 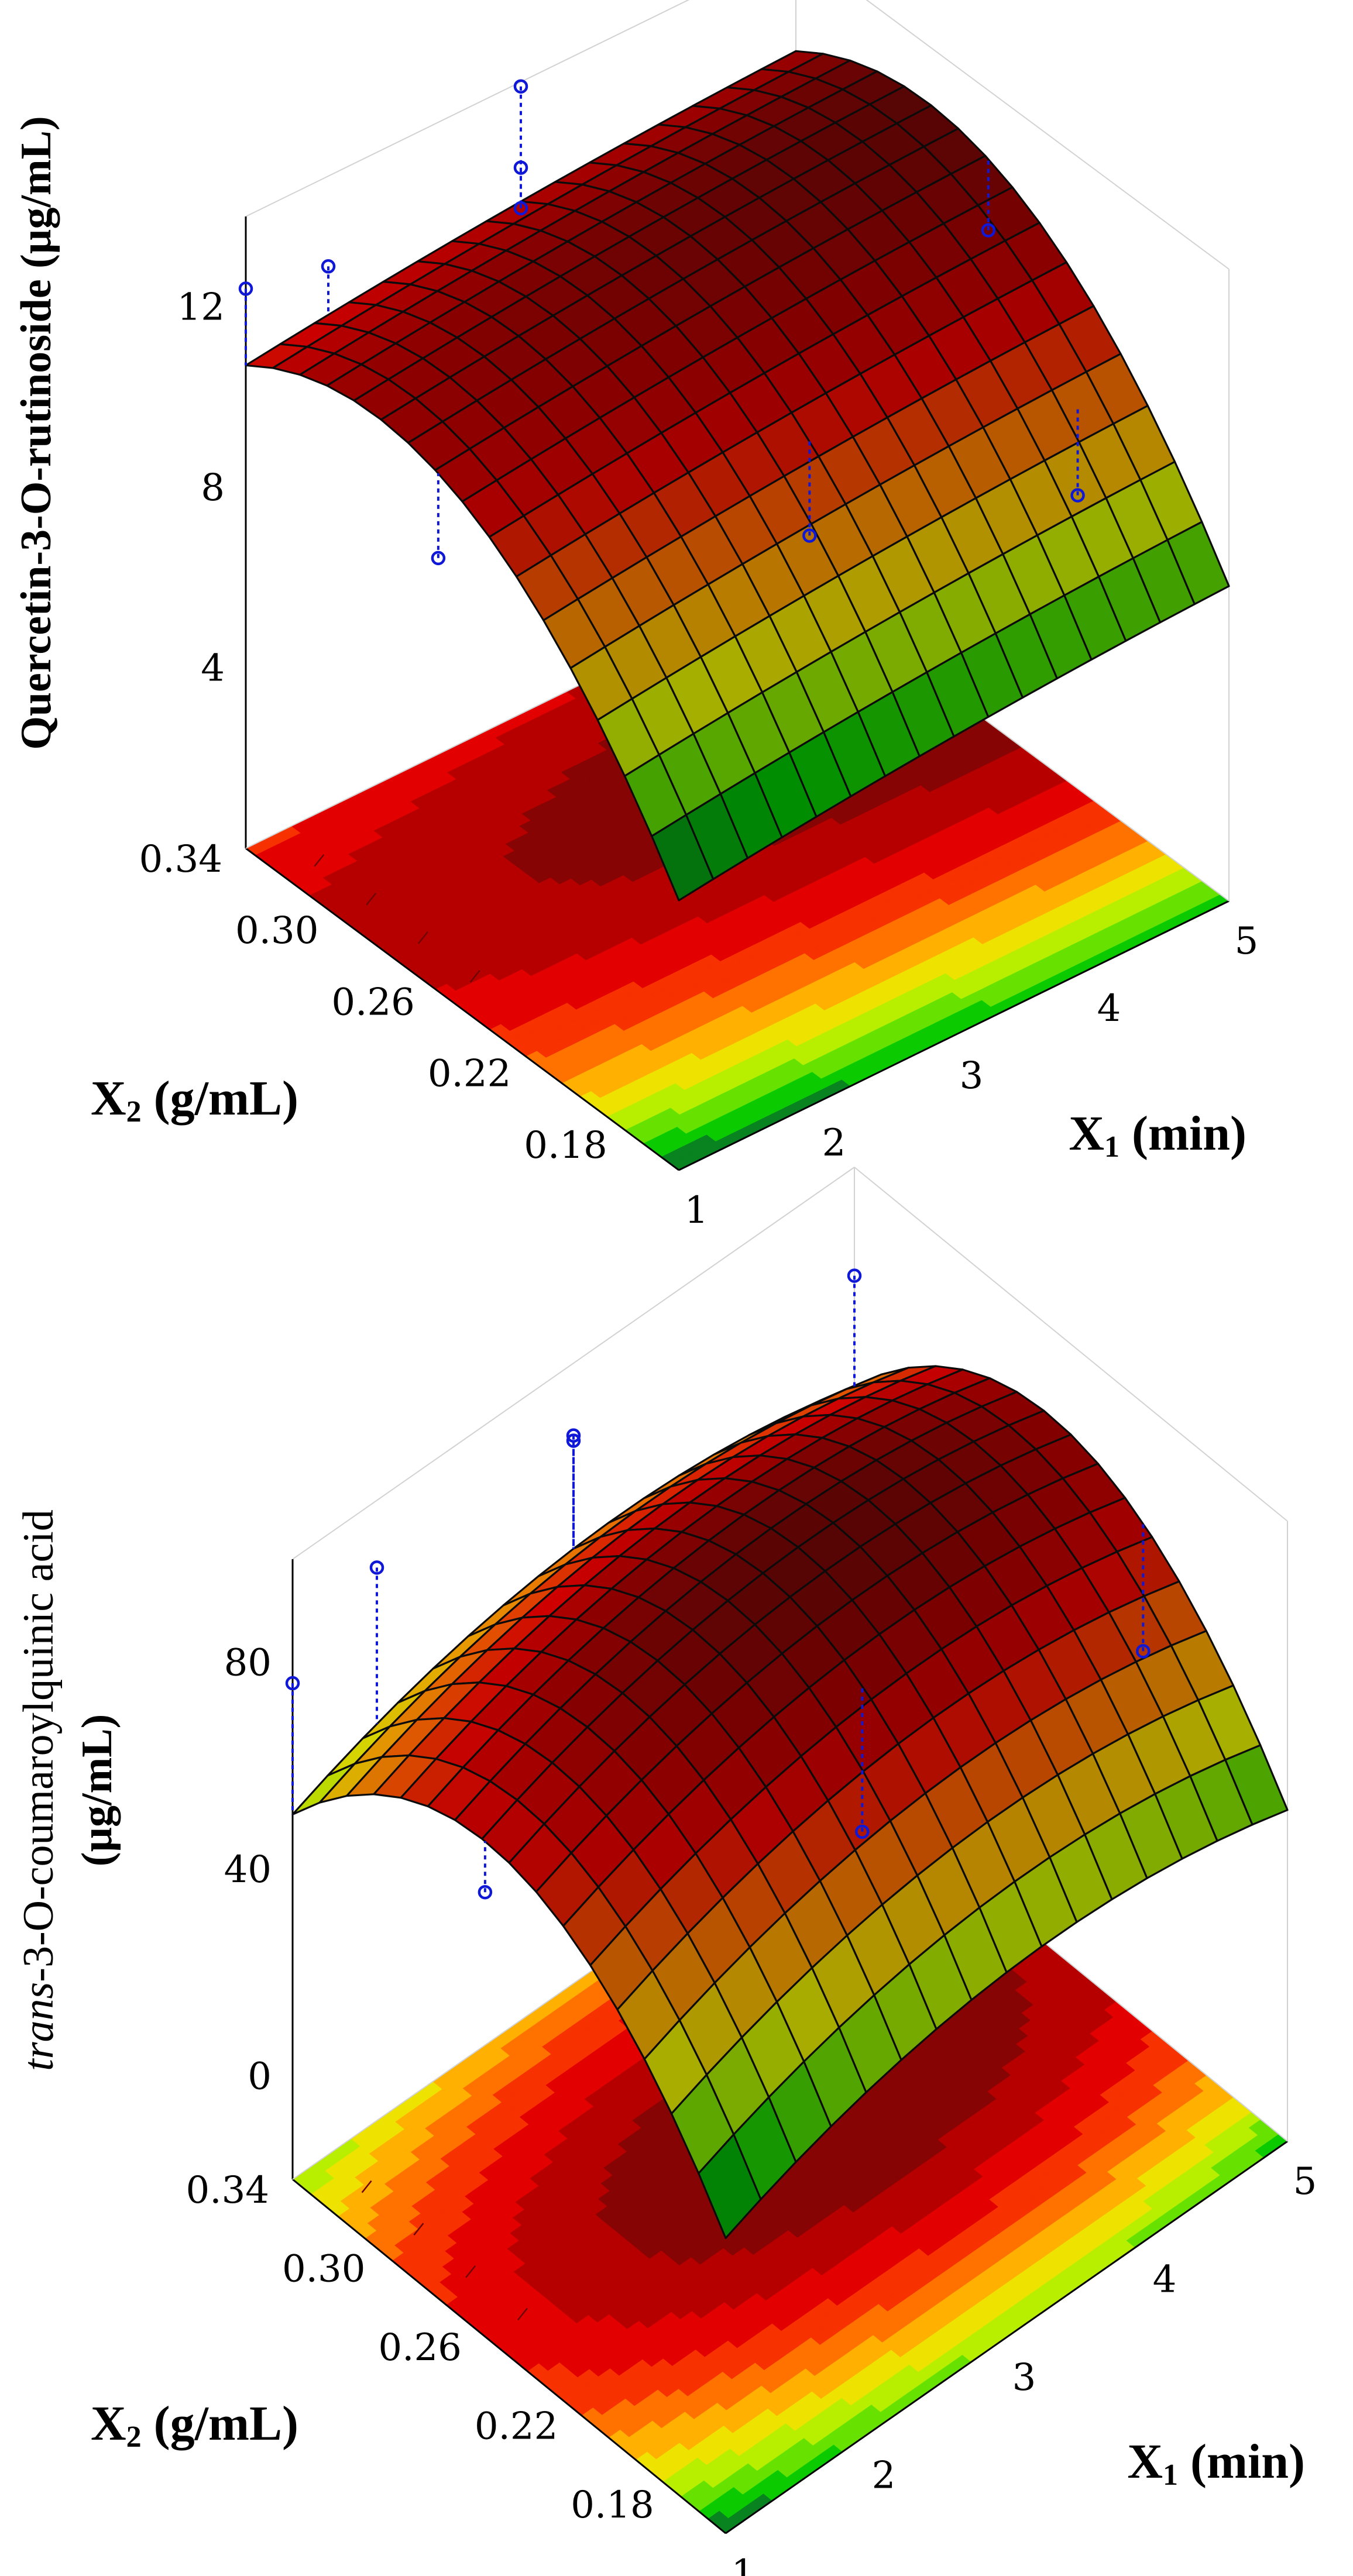 What do you see at coordinates (277, 930) in the screenshot?
I see `y-tick-label: 0.30` at bounding box center [277, 930].